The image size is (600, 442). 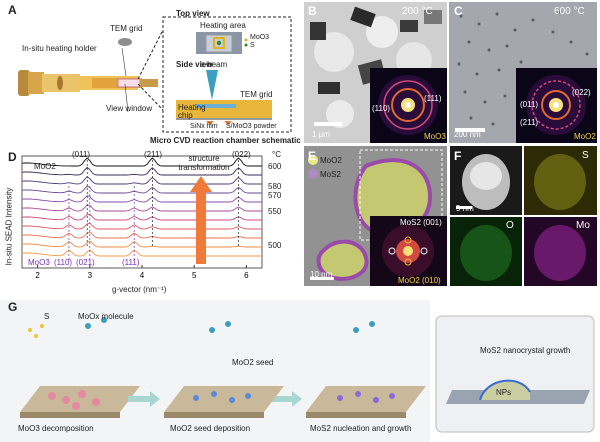 What do you see at coordinates (529, 104) in the screenshot?
I see `panel-c-ring1: (011)` at bounding box center [529, 104].